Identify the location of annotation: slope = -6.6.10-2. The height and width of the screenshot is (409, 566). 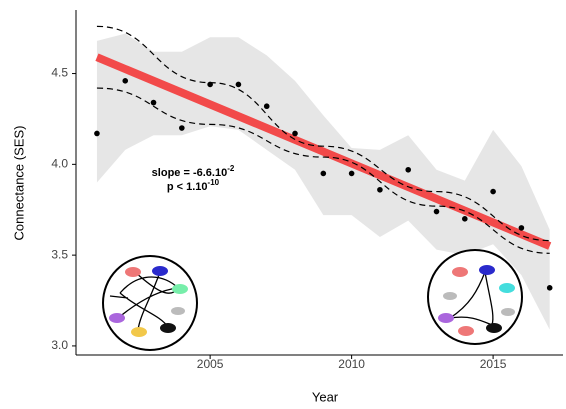
(193, 171).